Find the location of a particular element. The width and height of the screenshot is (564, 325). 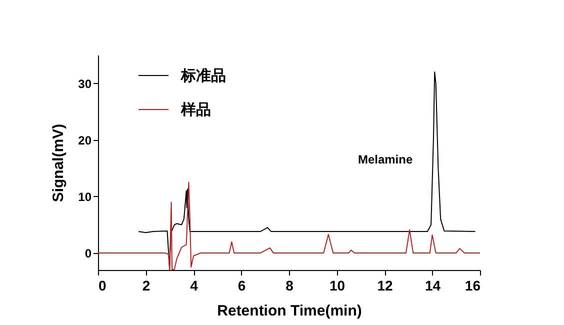

x-tick-label: 2 is located at coordinates (146, 286).